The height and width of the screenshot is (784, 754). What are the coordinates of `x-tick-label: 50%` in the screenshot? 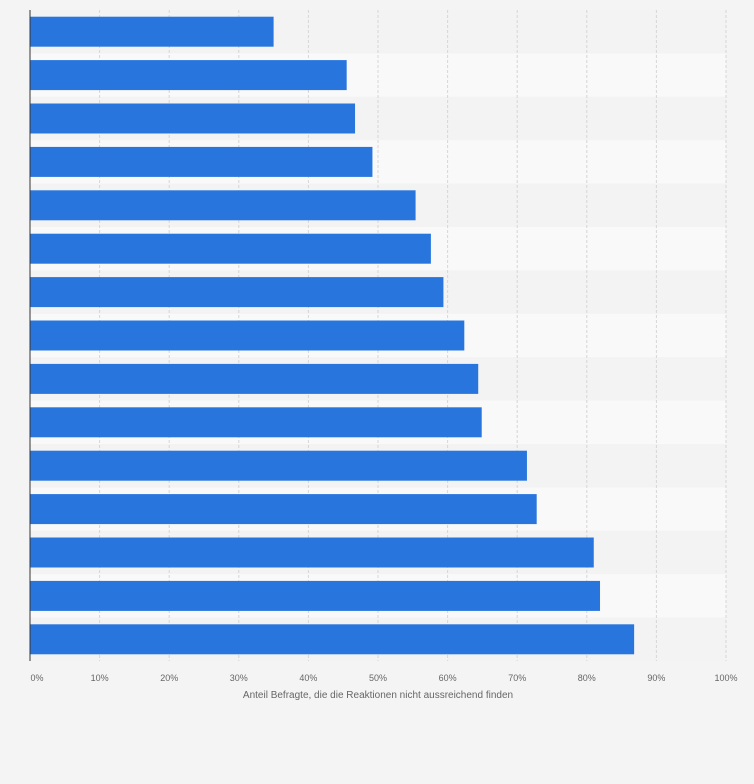 It's located at (378, 678).